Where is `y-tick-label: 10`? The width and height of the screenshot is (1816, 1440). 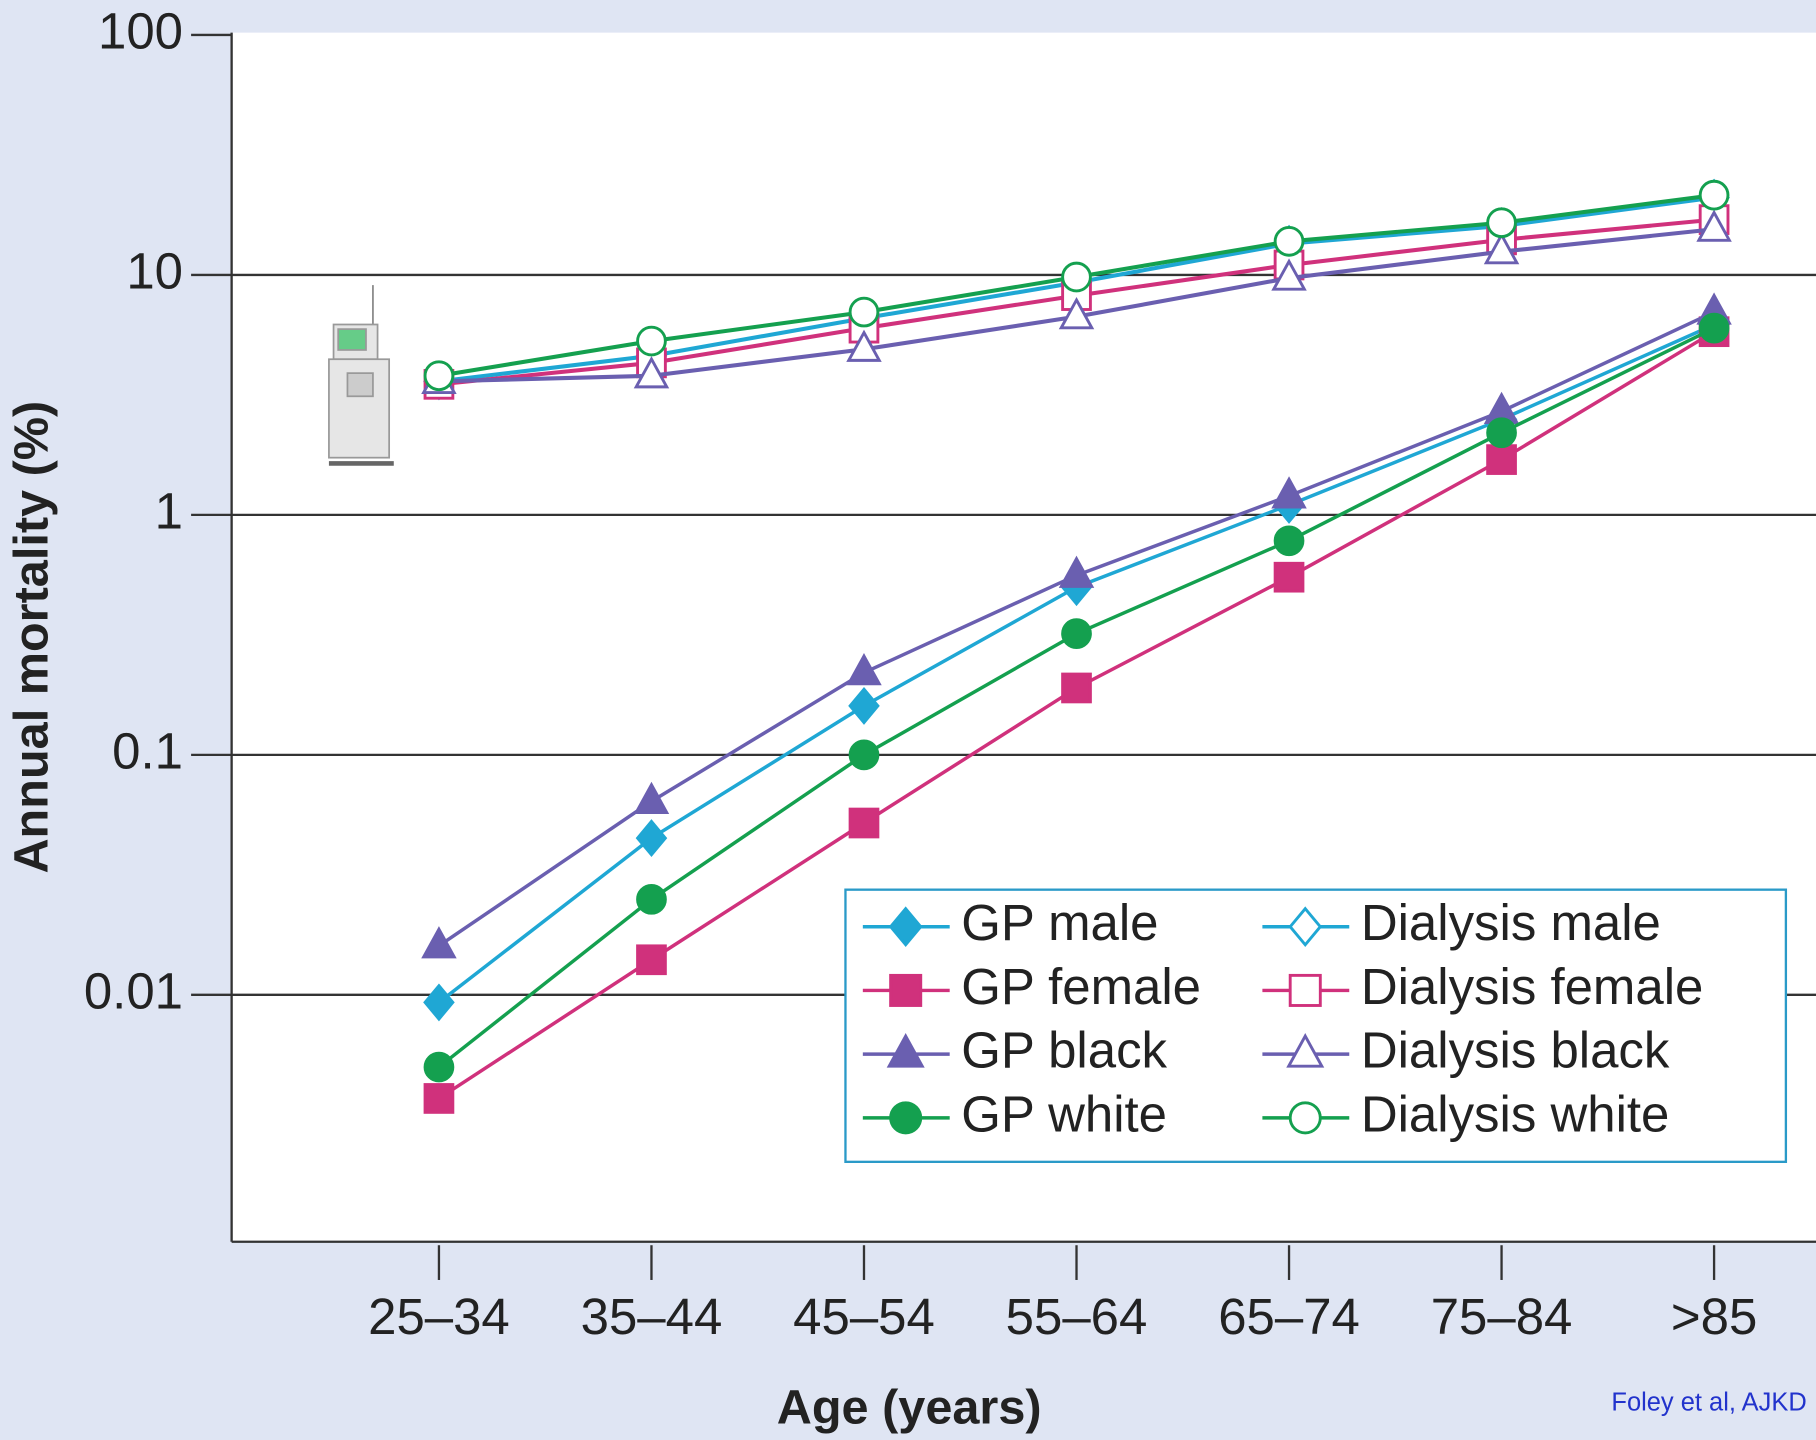 y-tick-label: 10 is located at coordinates (154, 270).